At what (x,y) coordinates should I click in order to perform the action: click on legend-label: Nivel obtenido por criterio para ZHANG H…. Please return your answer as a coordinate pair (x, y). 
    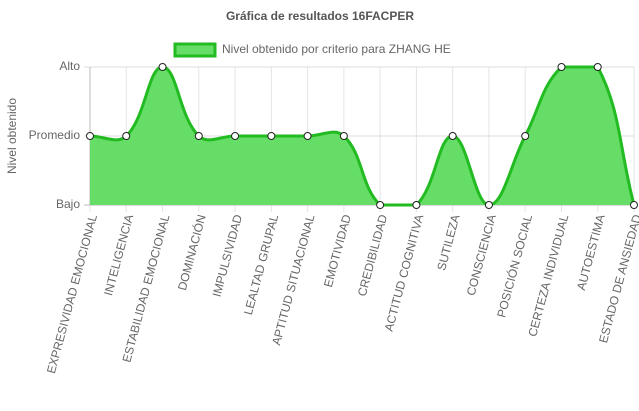
    Looking at the image, I should click on (336, 49).